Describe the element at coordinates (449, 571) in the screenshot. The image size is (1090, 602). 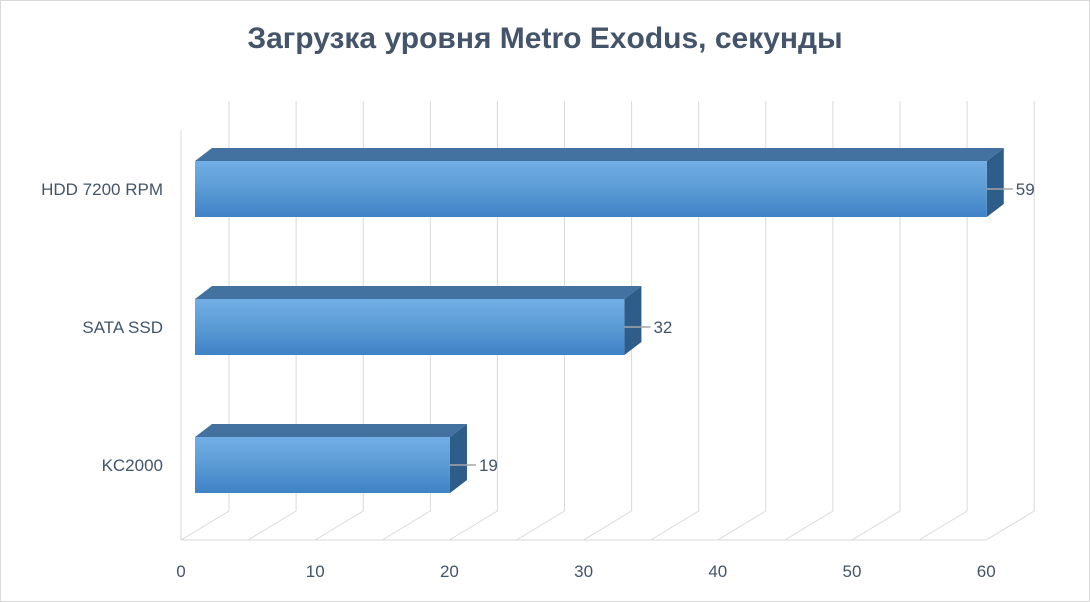
I see `x-tick-label-20: 20` at that location.